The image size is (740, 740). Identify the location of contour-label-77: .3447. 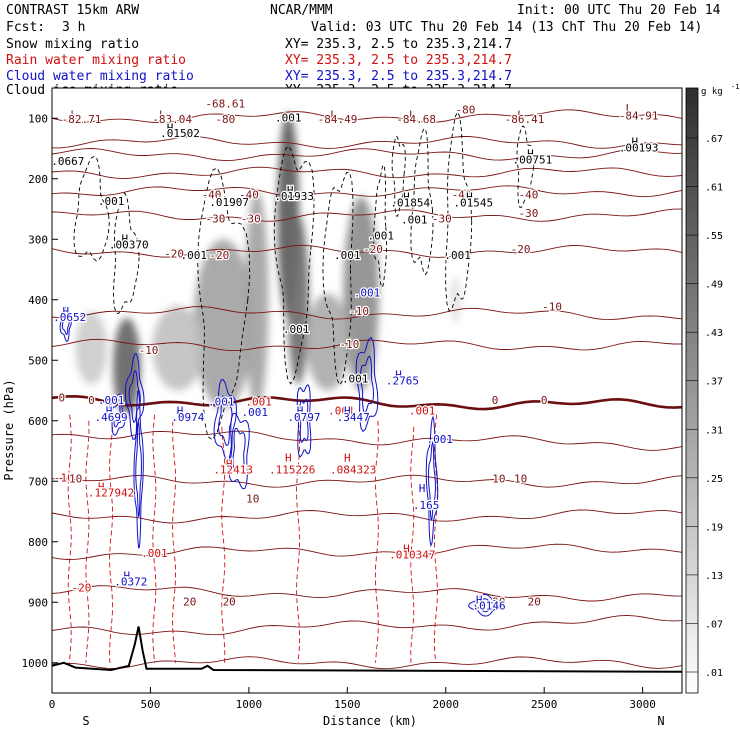
(353, 417).